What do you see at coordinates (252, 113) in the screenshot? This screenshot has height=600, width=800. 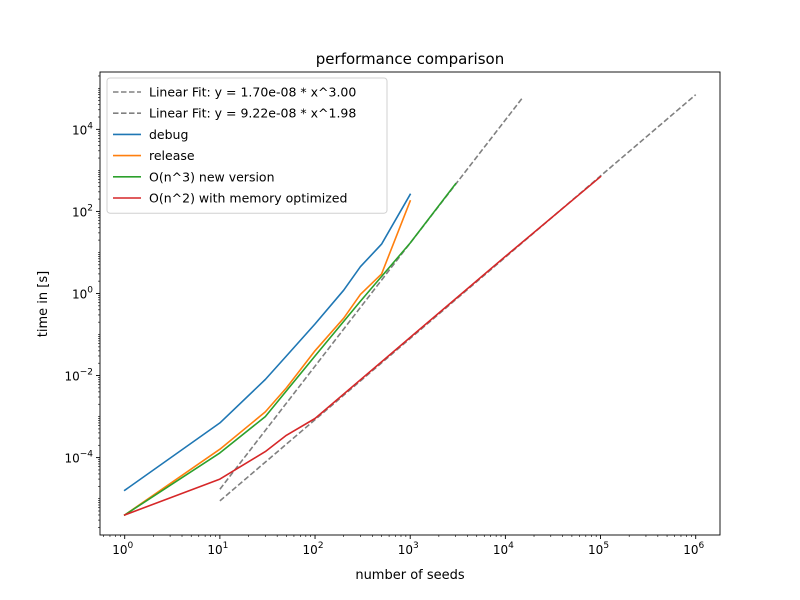 I see `legend-label: Linear Fit: y = 9.22e-08 * x^1.98` at bounding box center [252, 113].